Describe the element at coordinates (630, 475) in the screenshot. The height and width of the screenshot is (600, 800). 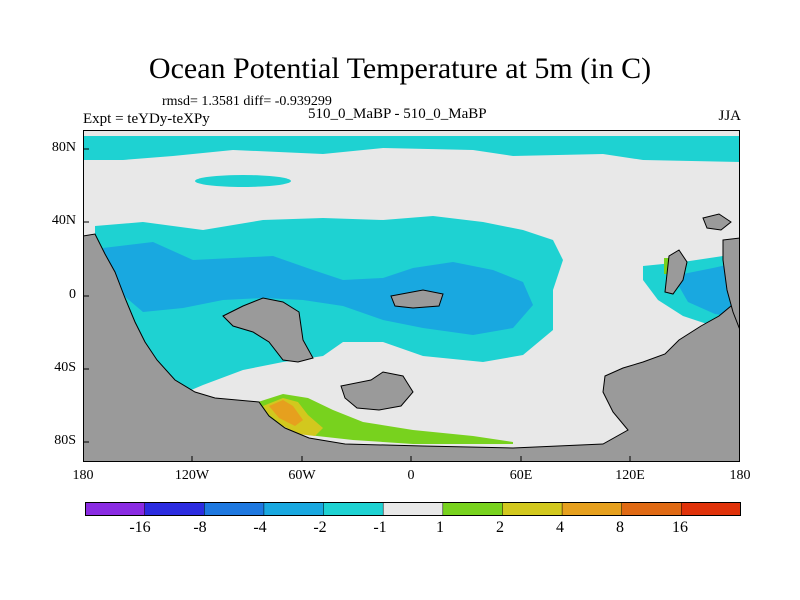
I see `lon-tick-120e: 120E` at that location.